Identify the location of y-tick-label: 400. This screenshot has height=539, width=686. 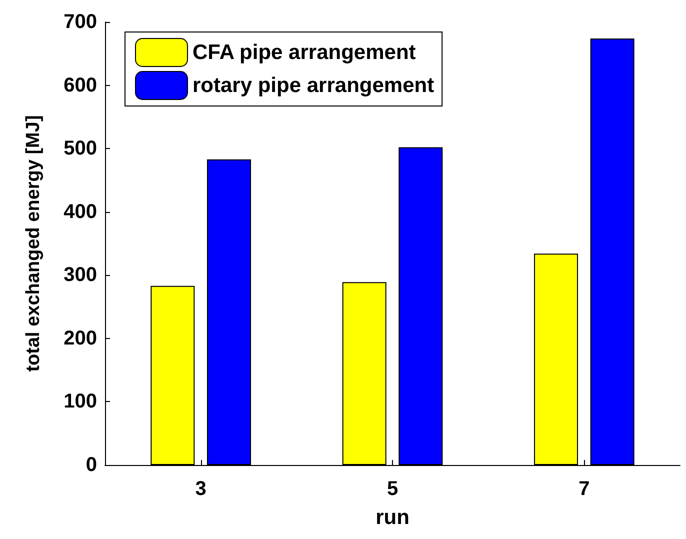
(80, 211).